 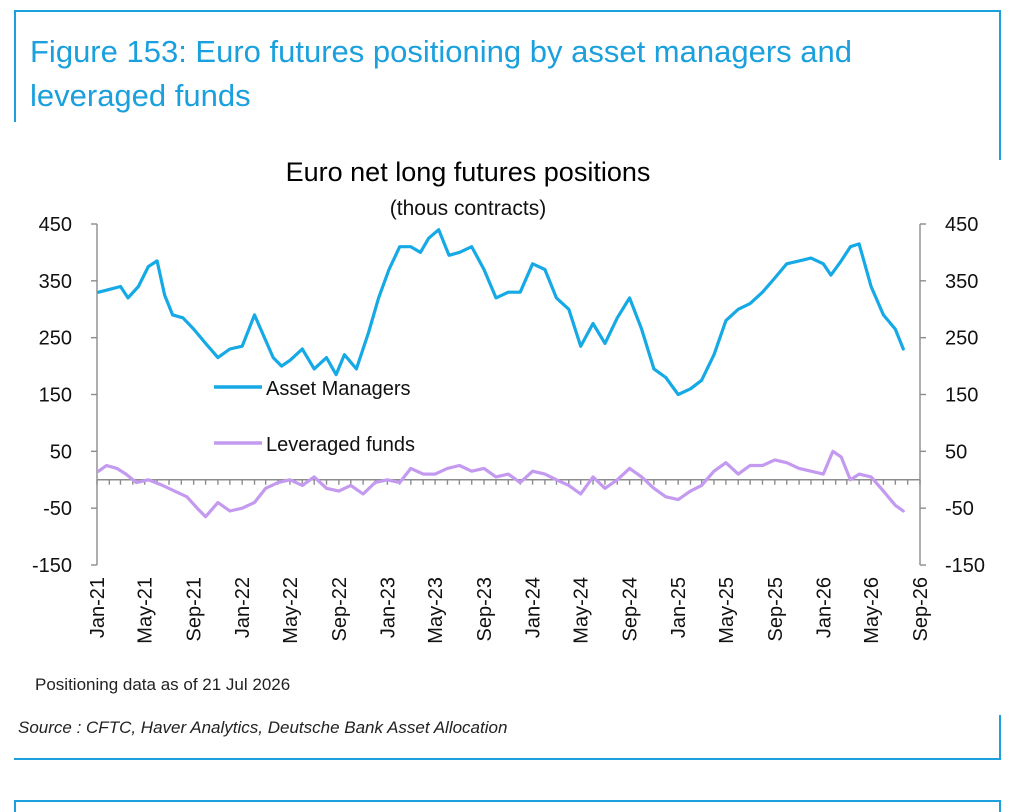 What do you see at coordinates (582, 610) in the screenshot?
I see `x-tick-label: May-24` at bounding box center [582, 610].